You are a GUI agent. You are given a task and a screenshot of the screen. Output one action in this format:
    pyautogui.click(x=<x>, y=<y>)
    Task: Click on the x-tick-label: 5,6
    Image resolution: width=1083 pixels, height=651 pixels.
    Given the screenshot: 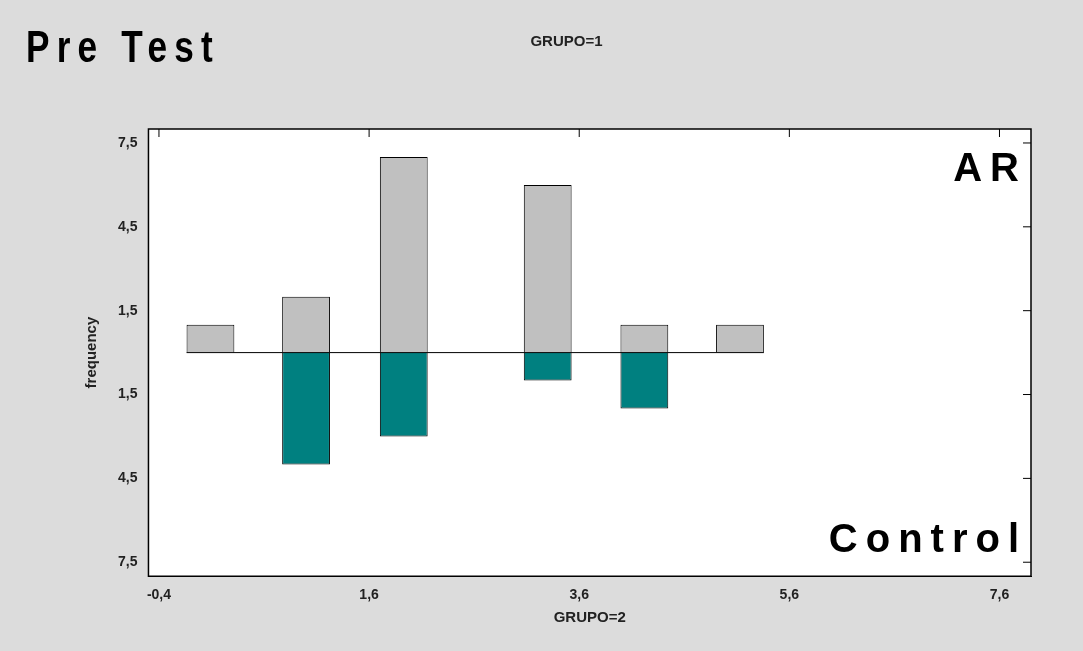 What is the action you would take?
    pyautogui.click(x=789, y=594)
    